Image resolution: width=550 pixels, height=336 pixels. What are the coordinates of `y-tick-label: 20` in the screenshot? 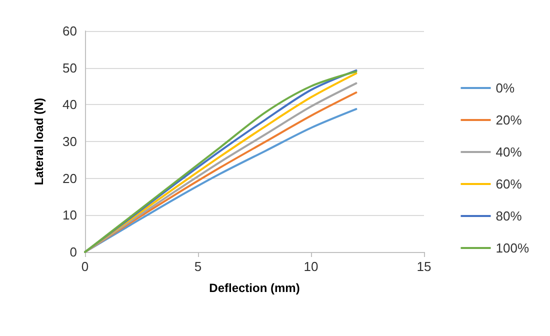 It's located at (69, 178).